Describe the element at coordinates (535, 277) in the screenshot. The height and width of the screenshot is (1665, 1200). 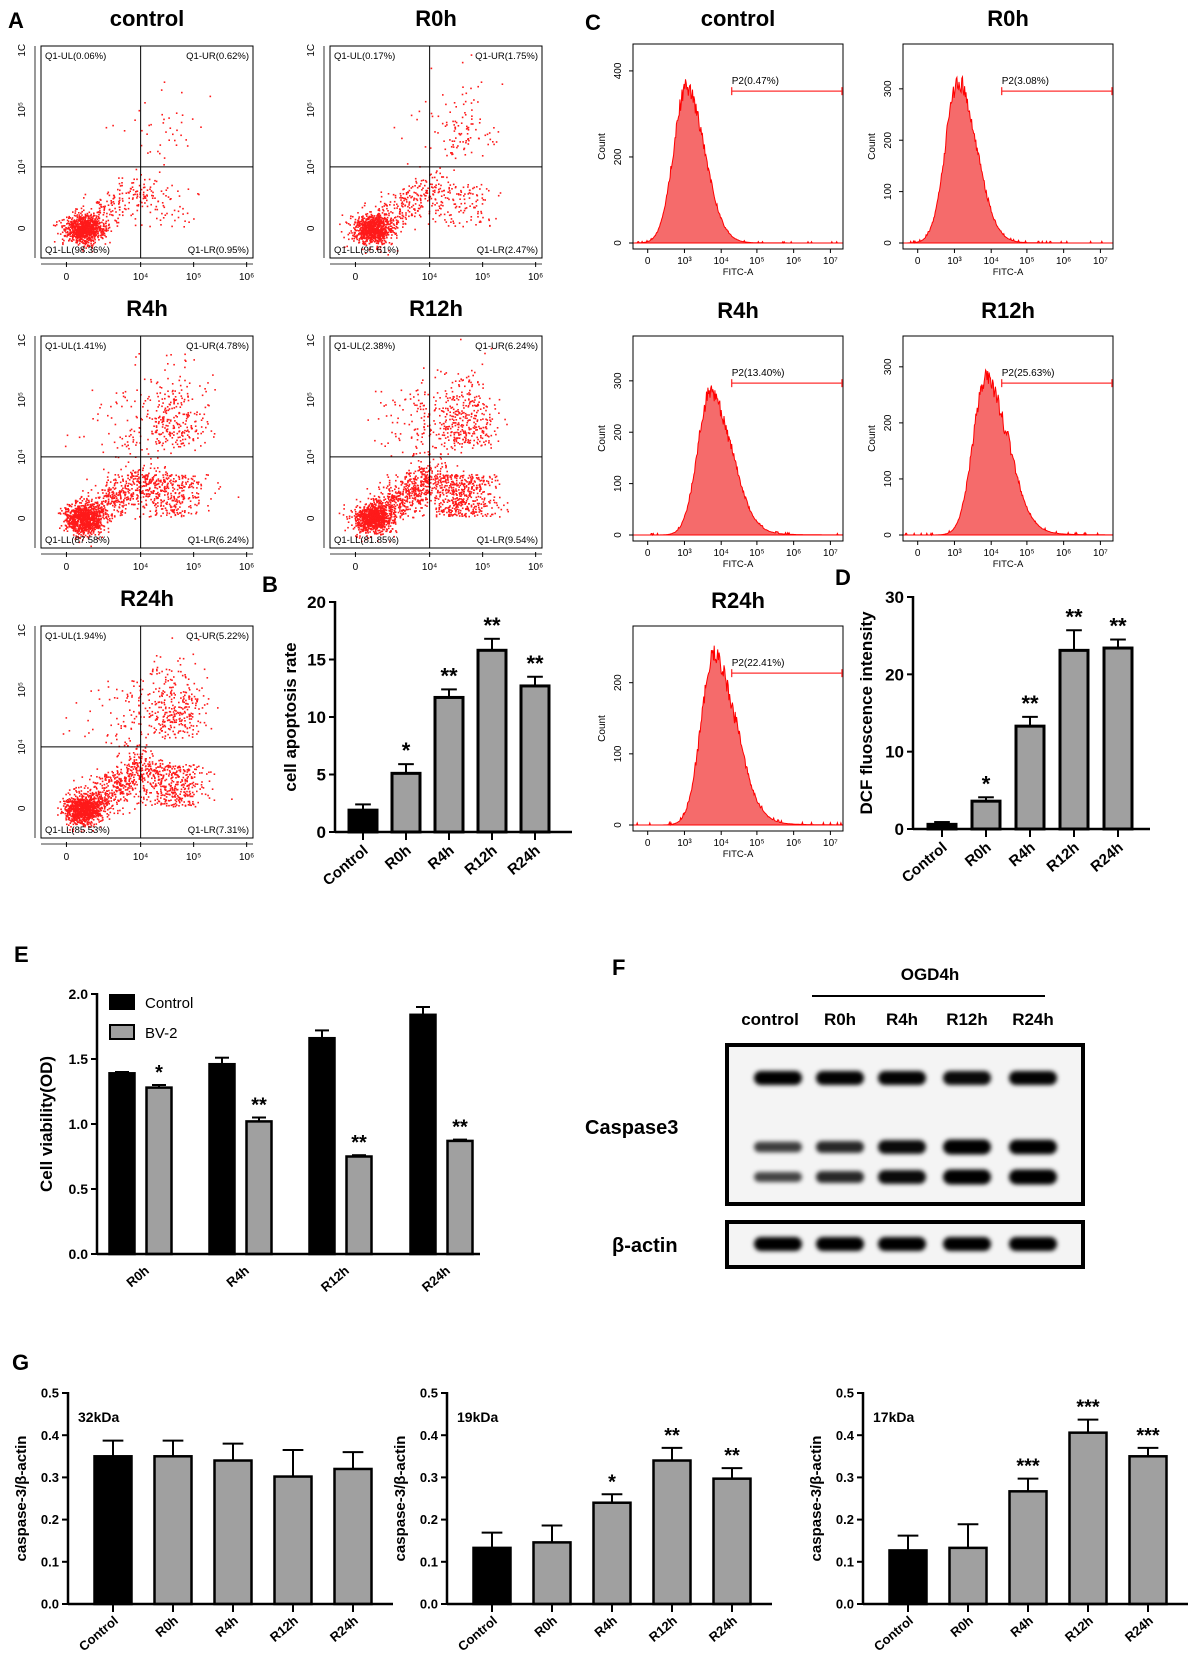
I see `x-tick-label: 10⁶` at that location.